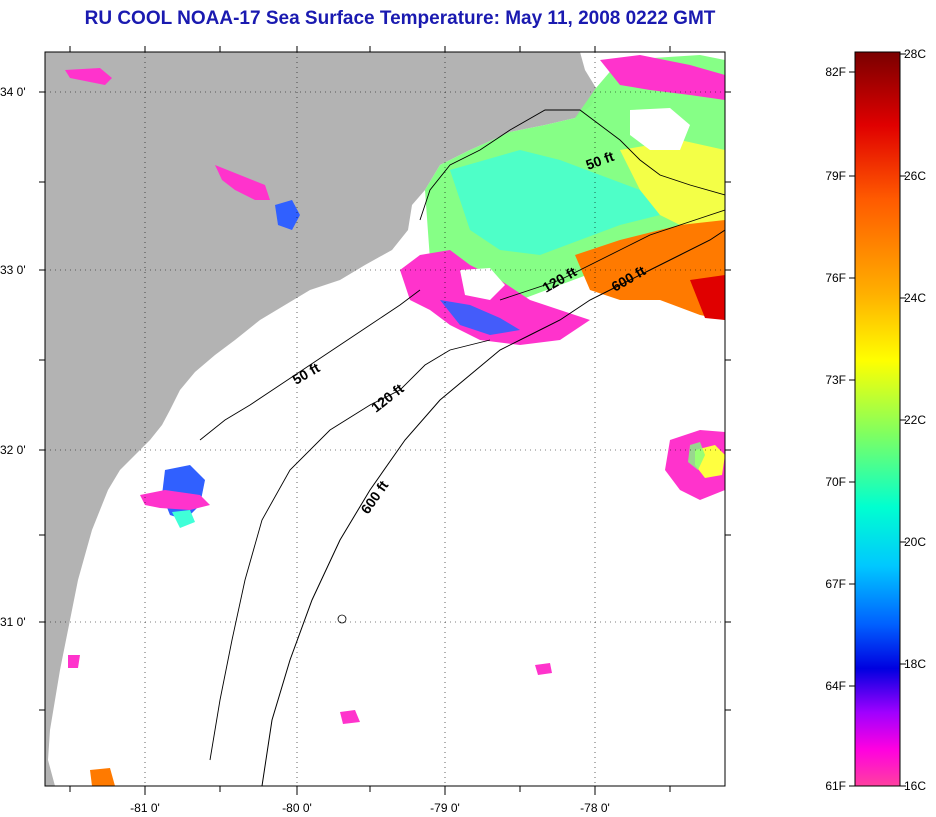  Describe the element at coordinates (175, 500) in the screenshot. I see `sst-patch-coast-magenta` at that location.